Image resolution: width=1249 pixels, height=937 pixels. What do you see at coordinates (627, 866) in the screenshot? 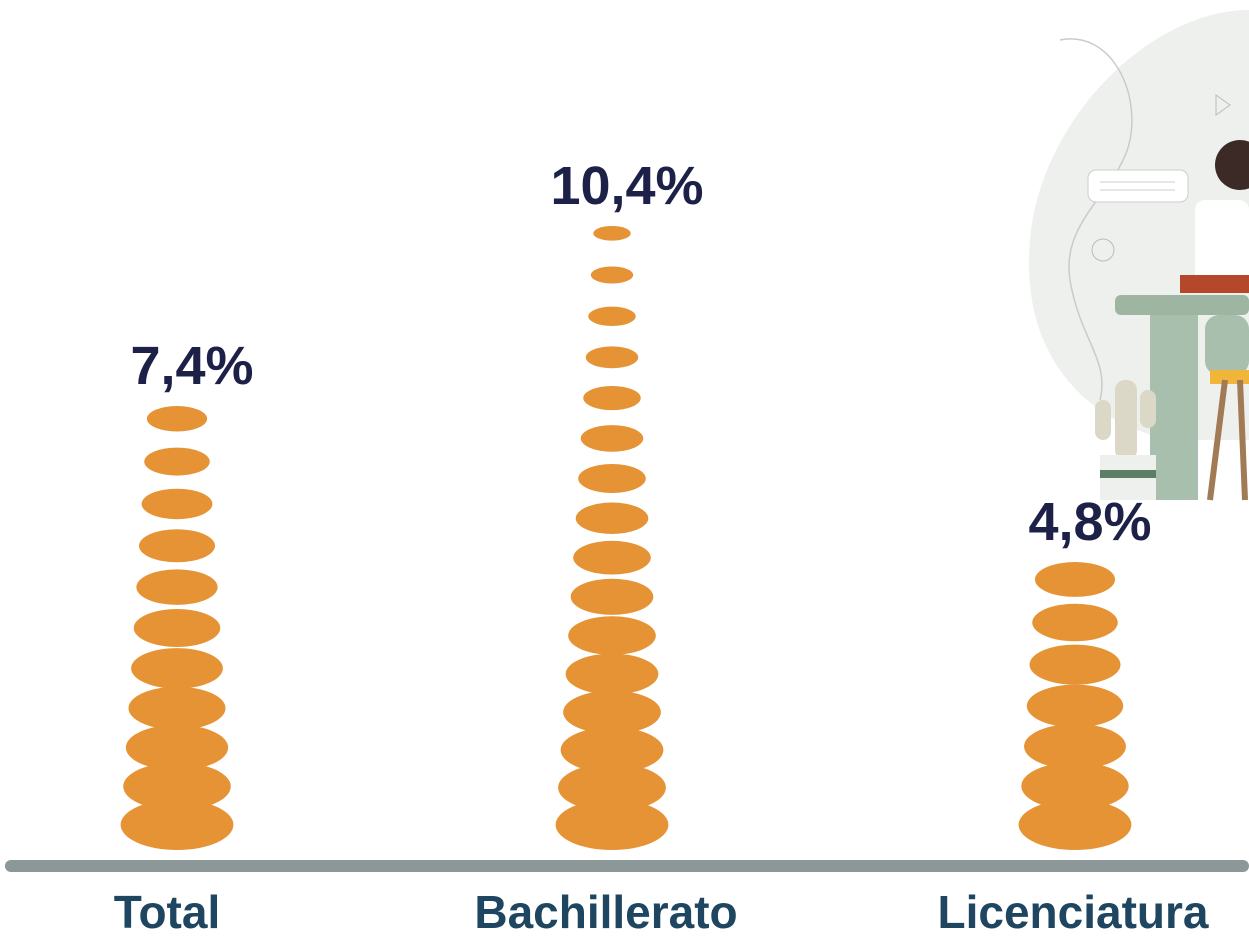
I see `baseline` at bounding box center [627, 866].